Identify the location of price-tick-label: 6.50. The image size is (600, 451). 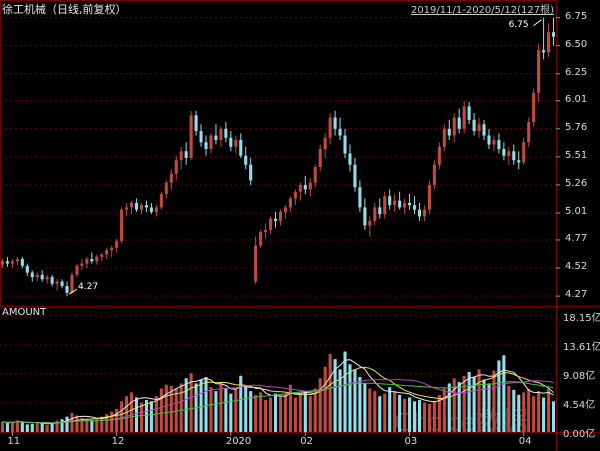
(576, 44).